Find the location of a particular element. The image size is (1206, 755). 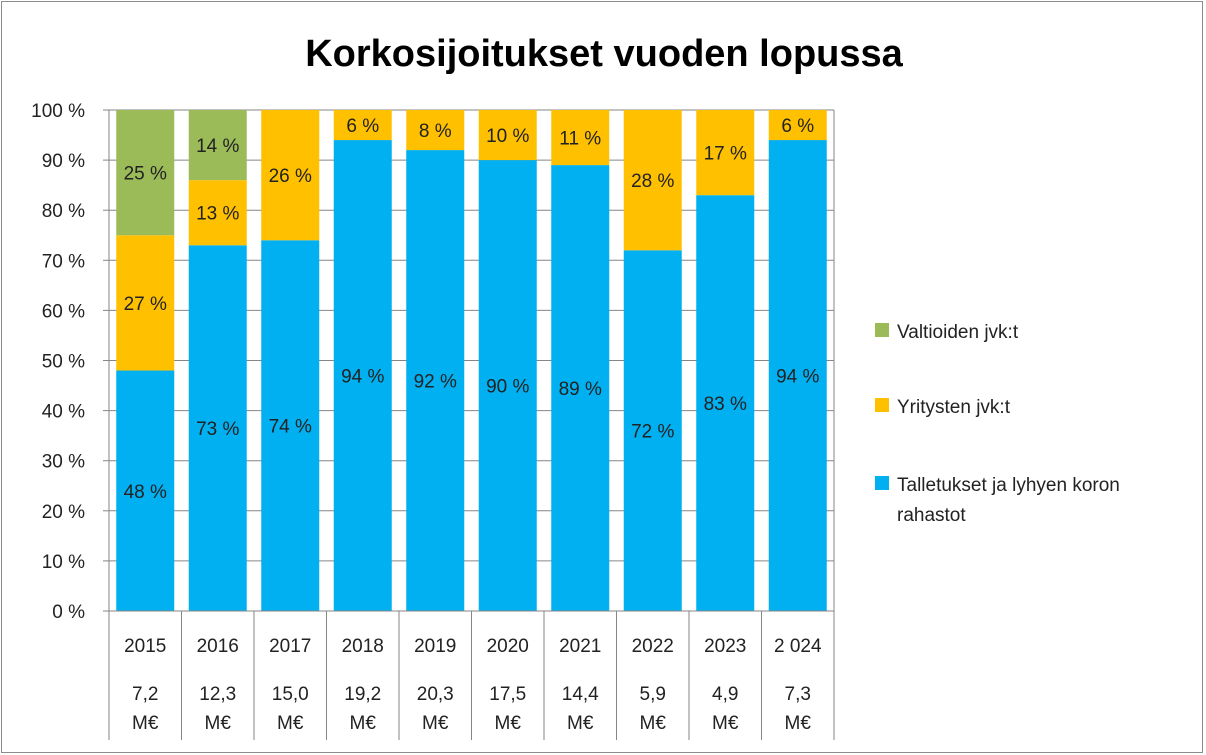

y-tick-label: 60 % is located at coordinates (63, 311).